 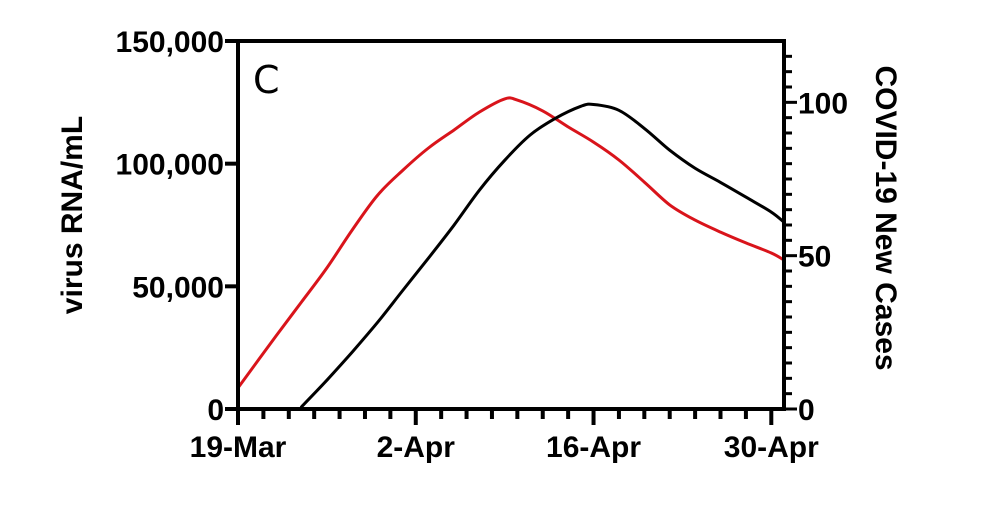 What do you see at coordinates (238, 447) in the screenshot?
I see `x-axis-tick-label: 19-Mar` at bounding box center [238, 447].